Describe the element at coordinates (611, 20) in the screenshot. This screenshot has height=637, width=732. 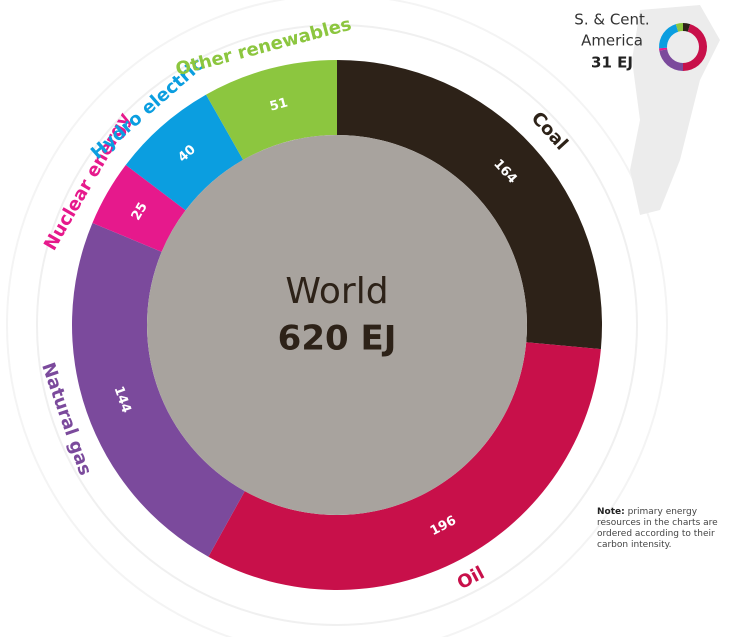
I see `inset-title: S. & Cent.` at that location.